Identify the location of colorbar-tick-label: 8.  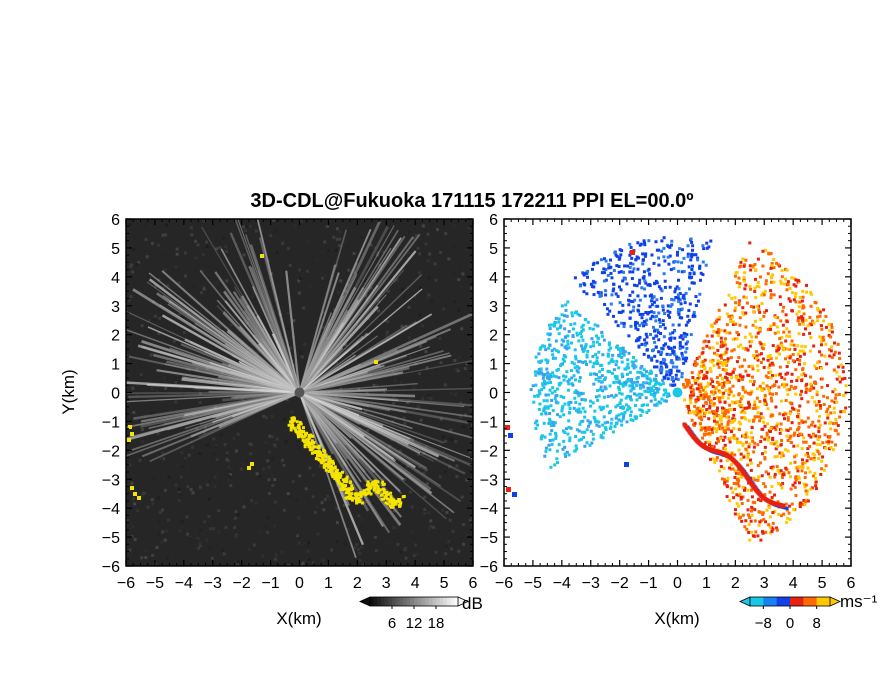
(816, 623).